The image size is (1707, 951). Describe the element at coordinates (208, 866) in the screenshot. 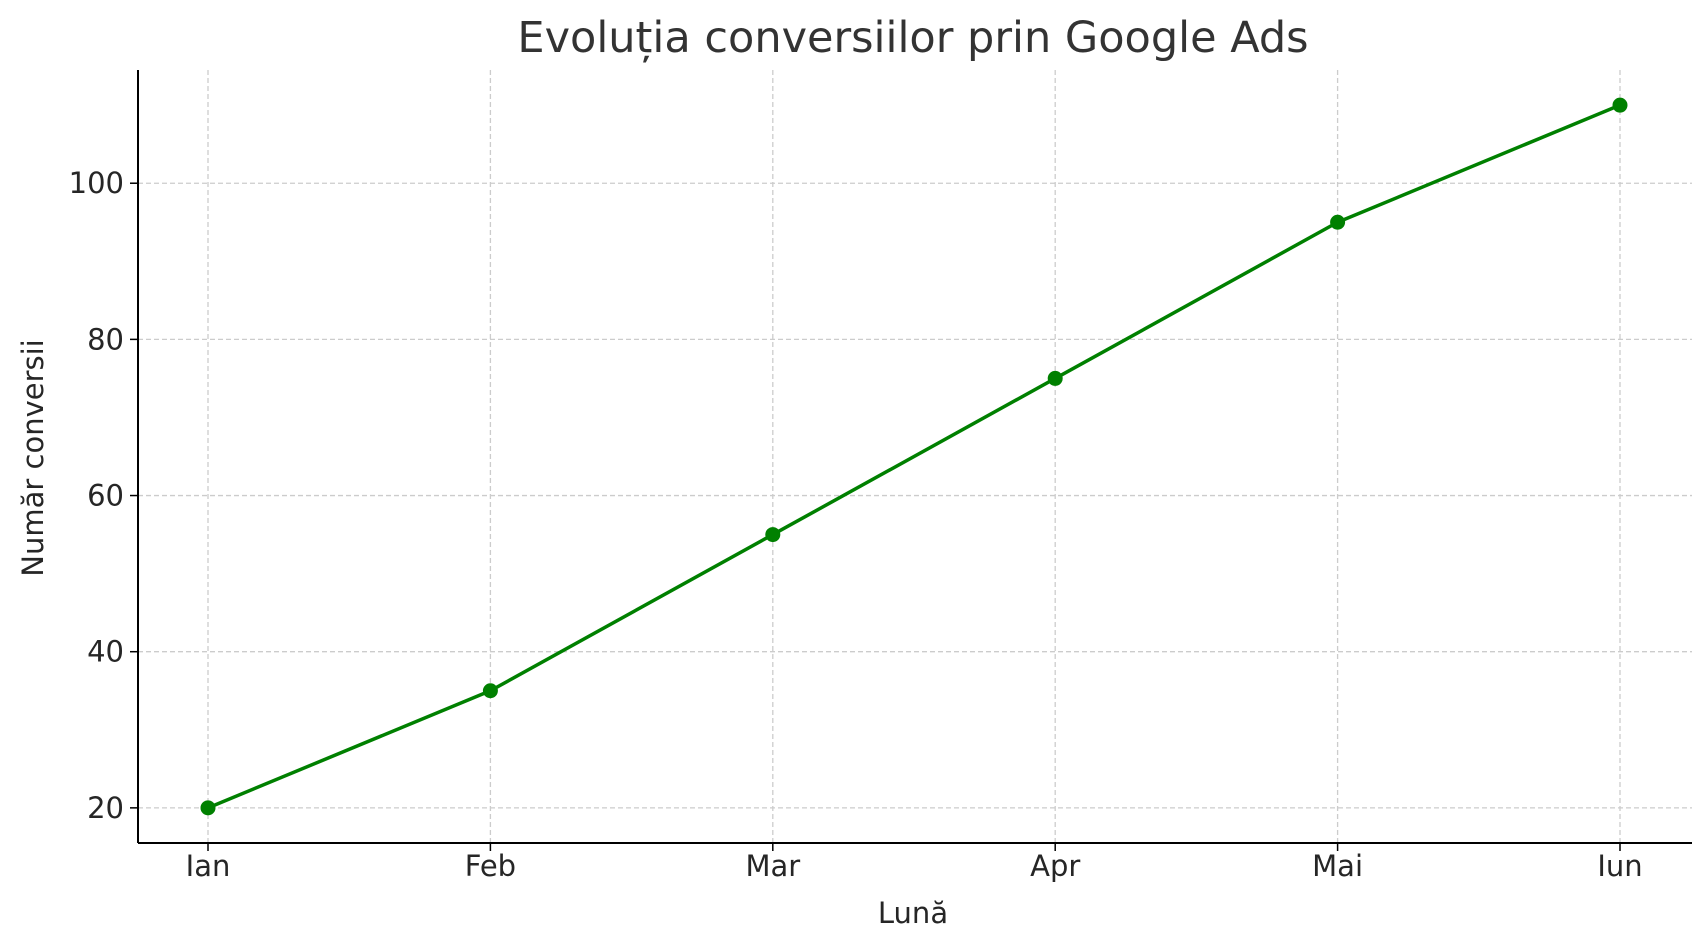

I see `x-tick-label: Ian` at that location.